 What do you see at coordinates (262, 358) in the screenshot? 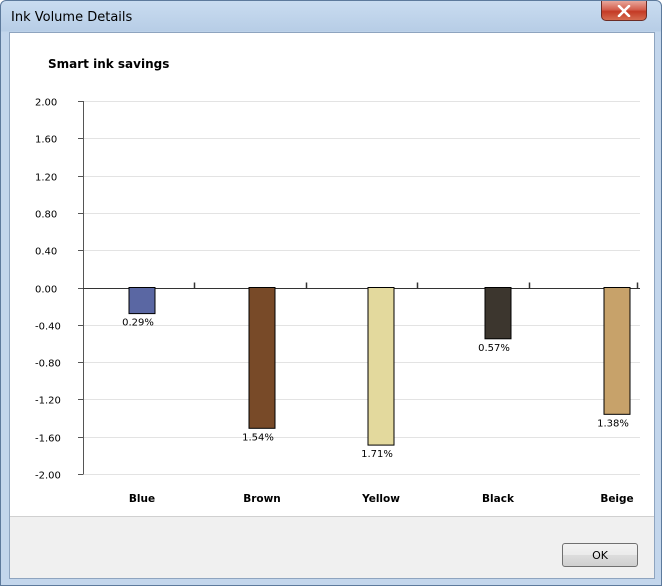
I see `bar-brown` at bounding box center [262, 358].